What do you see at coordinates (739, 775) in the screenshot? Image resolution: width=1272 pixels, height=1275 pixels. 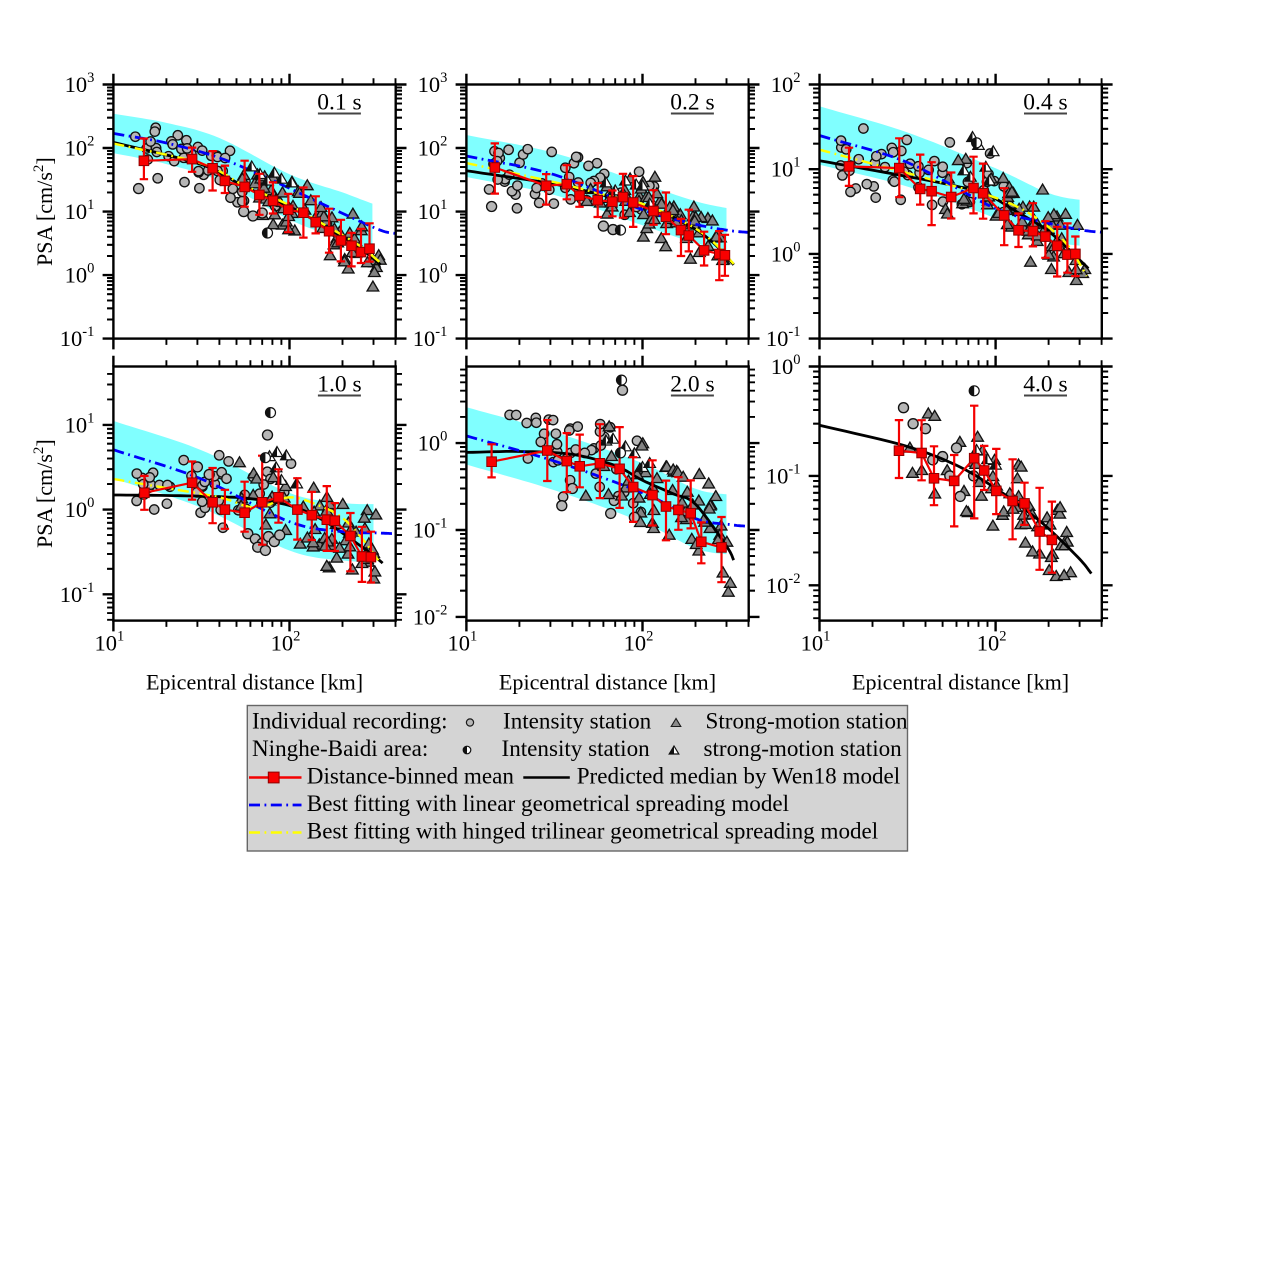 I see `svg-text:Predicted median by Wen18 mode: Predicted median by Wen18 model` at bounding box center [739, 775].